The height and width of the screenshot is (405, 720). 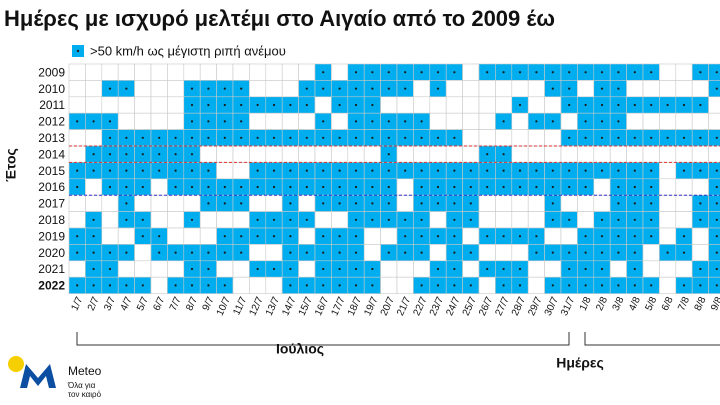 What do you see at coordinates (535, 306) in the screenshot?
I see `x-tick-label: 29/7` at bounding box center [535, 306].